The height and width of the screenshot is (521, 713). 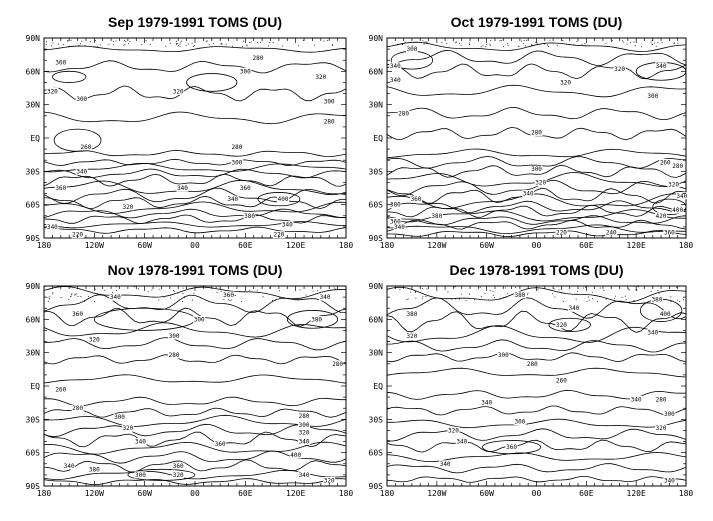 What do you see at coordinates (195, 22) in the screenshot?
I see `panel-title: Sep 1979-1991 TOMS (DU)` at bounding box center [195, 22].